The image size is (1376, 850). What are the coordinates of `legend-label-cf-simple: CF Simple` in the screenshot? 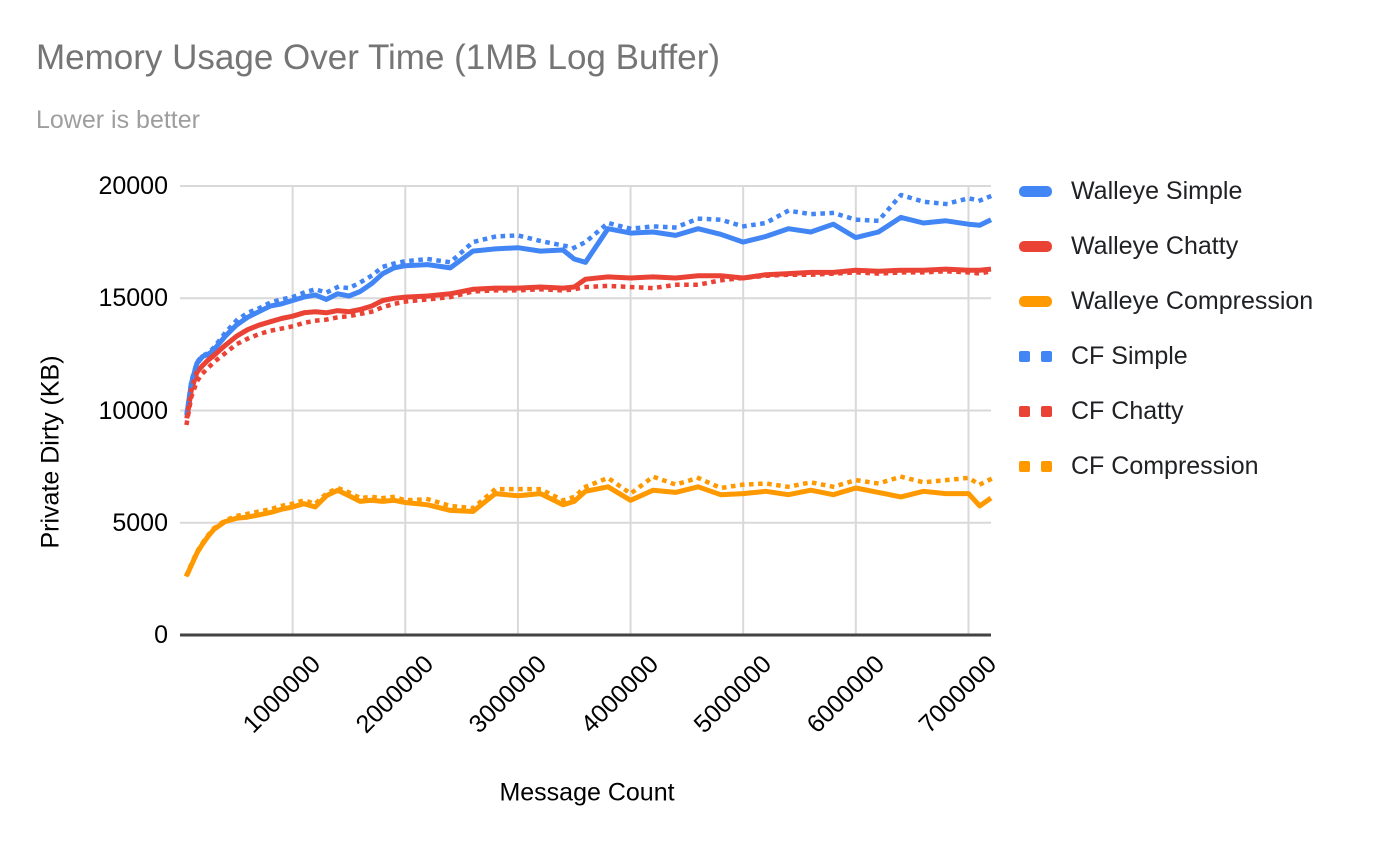 It's located at (1129, 356).